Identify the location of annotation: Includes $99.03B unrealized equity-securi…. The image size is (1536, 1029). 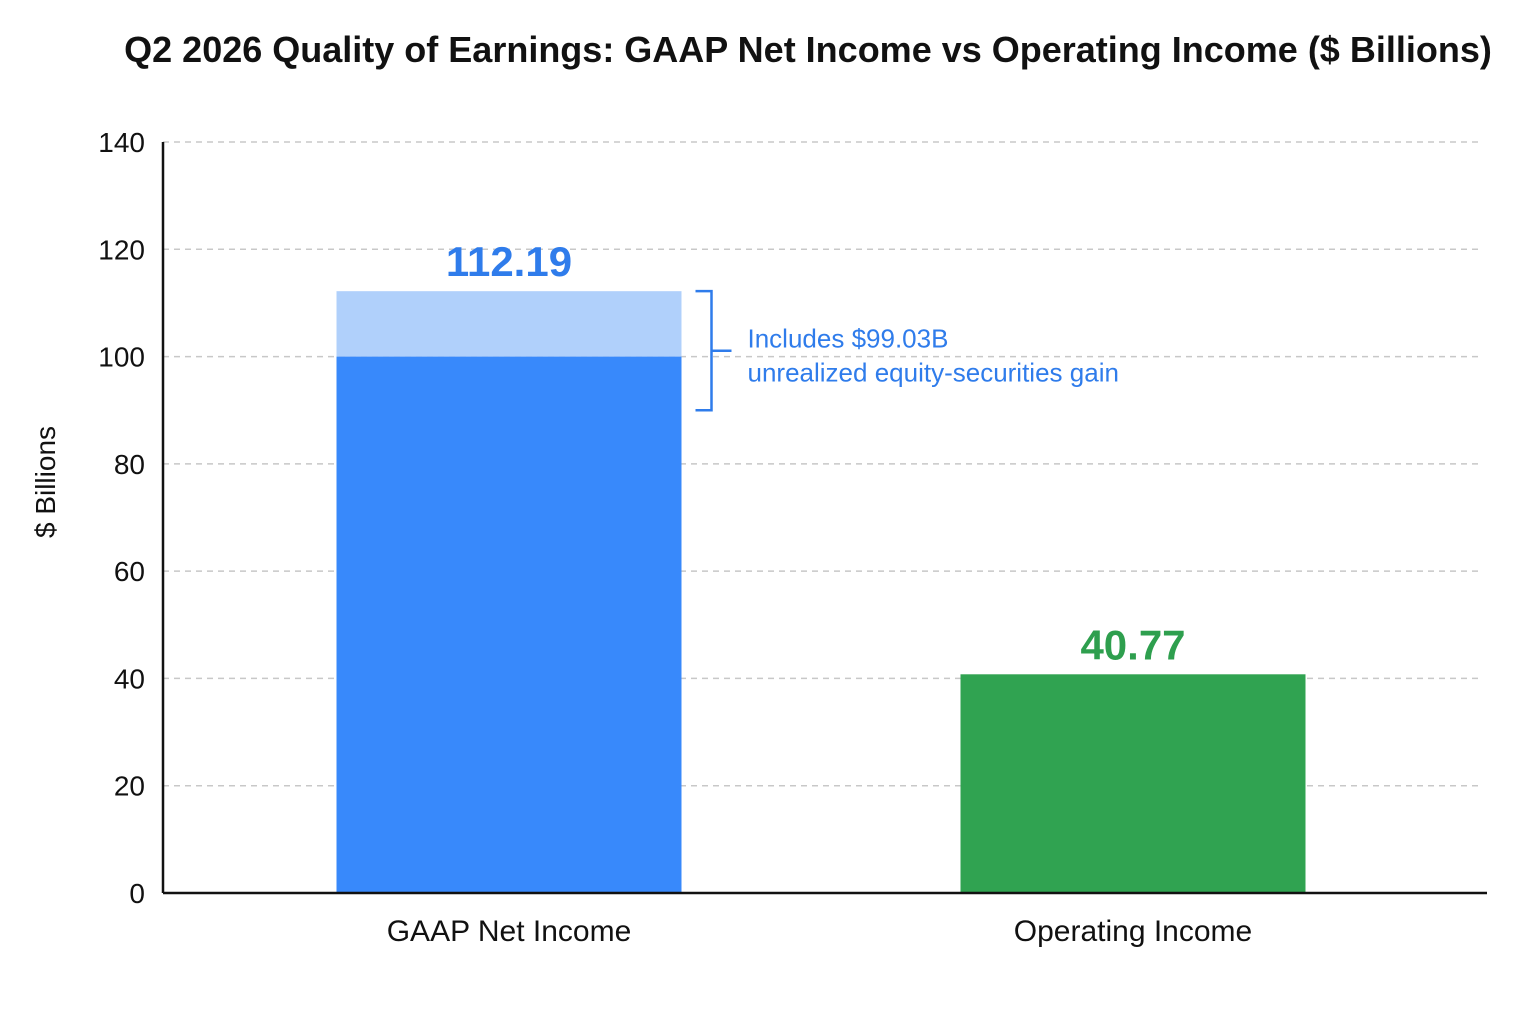
(907, 350).